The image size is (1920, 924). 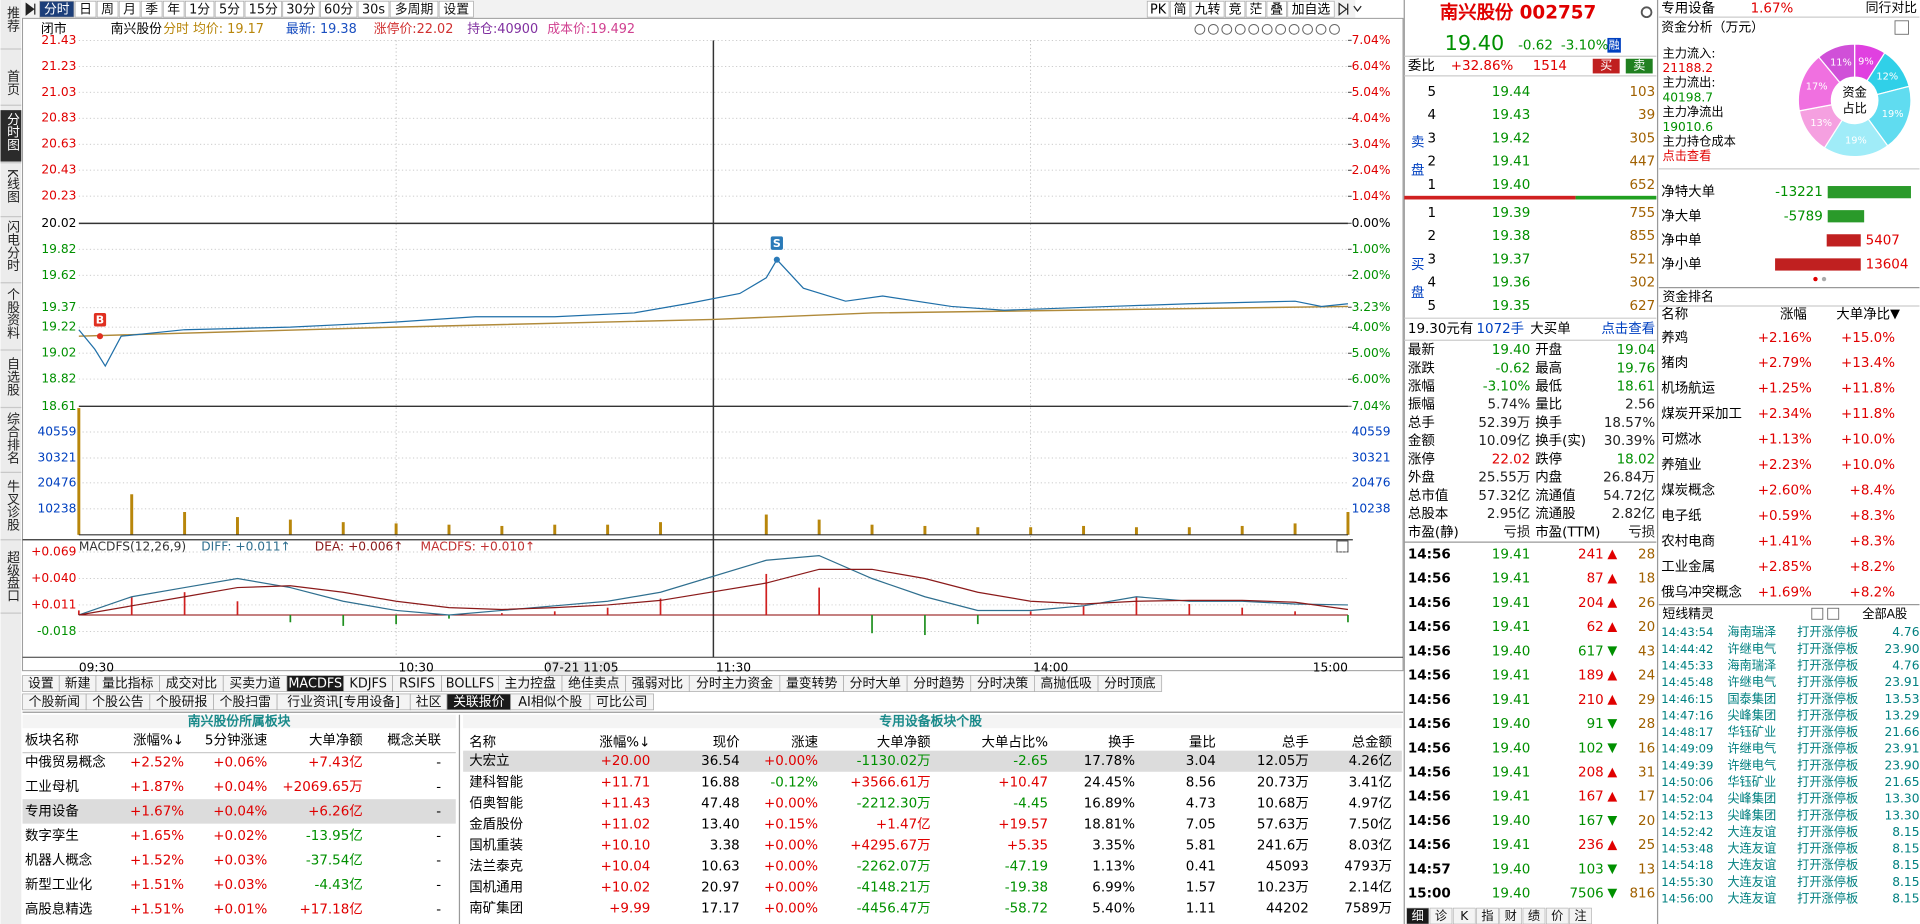 What do you see at coordinates (199, 9) in the screenshot?
I see `period-tab-label: 1分` at bounding box center [199, 9].